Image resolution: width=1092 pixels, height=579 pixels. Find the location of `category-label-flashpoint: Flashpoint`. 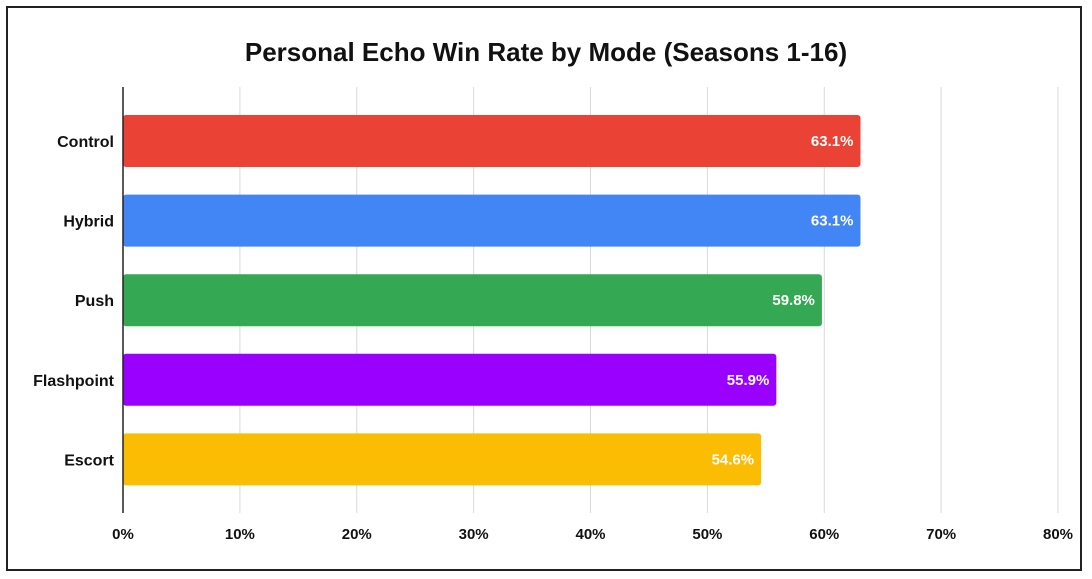

category-label-flashpoint: Flashpoint is located at coordinates (74, 381).